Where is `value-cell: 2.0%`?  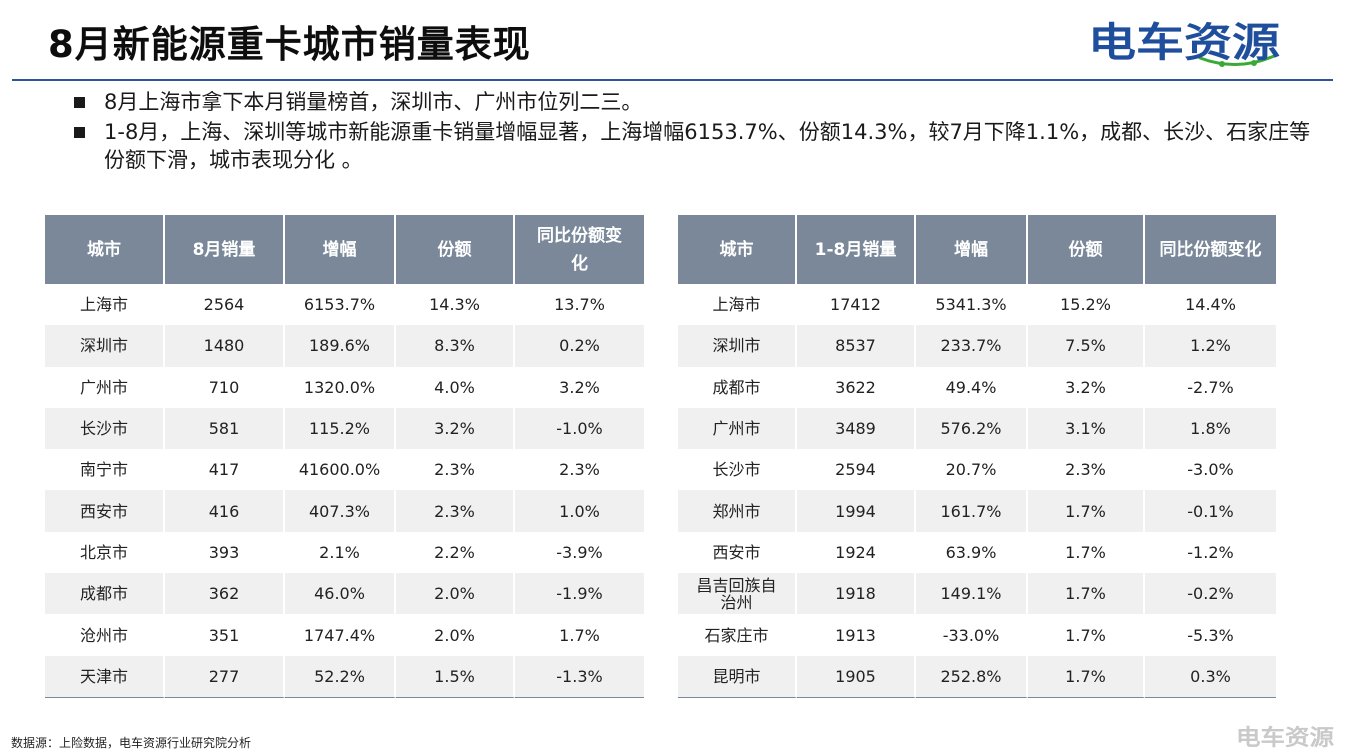
value-cell: 2.0% is located at coordinates (455, 635).